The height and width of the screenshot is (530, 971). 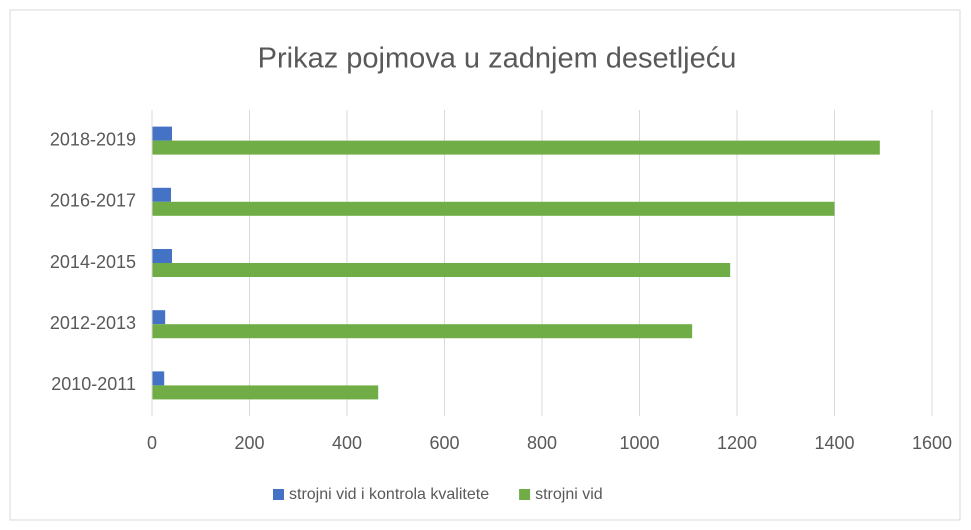 What do you see at coordinates (347, 443) in the screenshot?
I see `x-tick-label: 400` at bounding box center [347, 443].